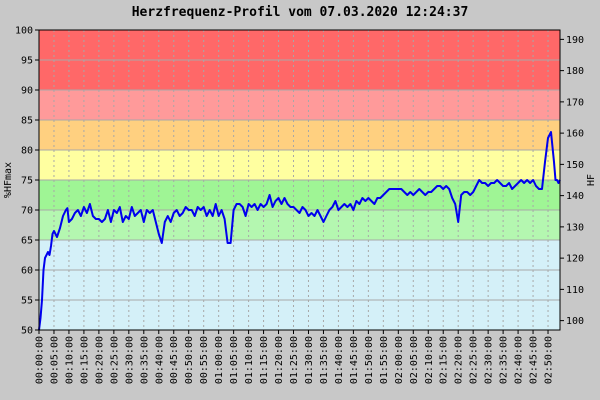 The width and height of the screenshot is (600, 400). Describe the element at coordinates (324, 360) in the screenshot. I see `x-tick-label-19: 01:35:00` at that location.